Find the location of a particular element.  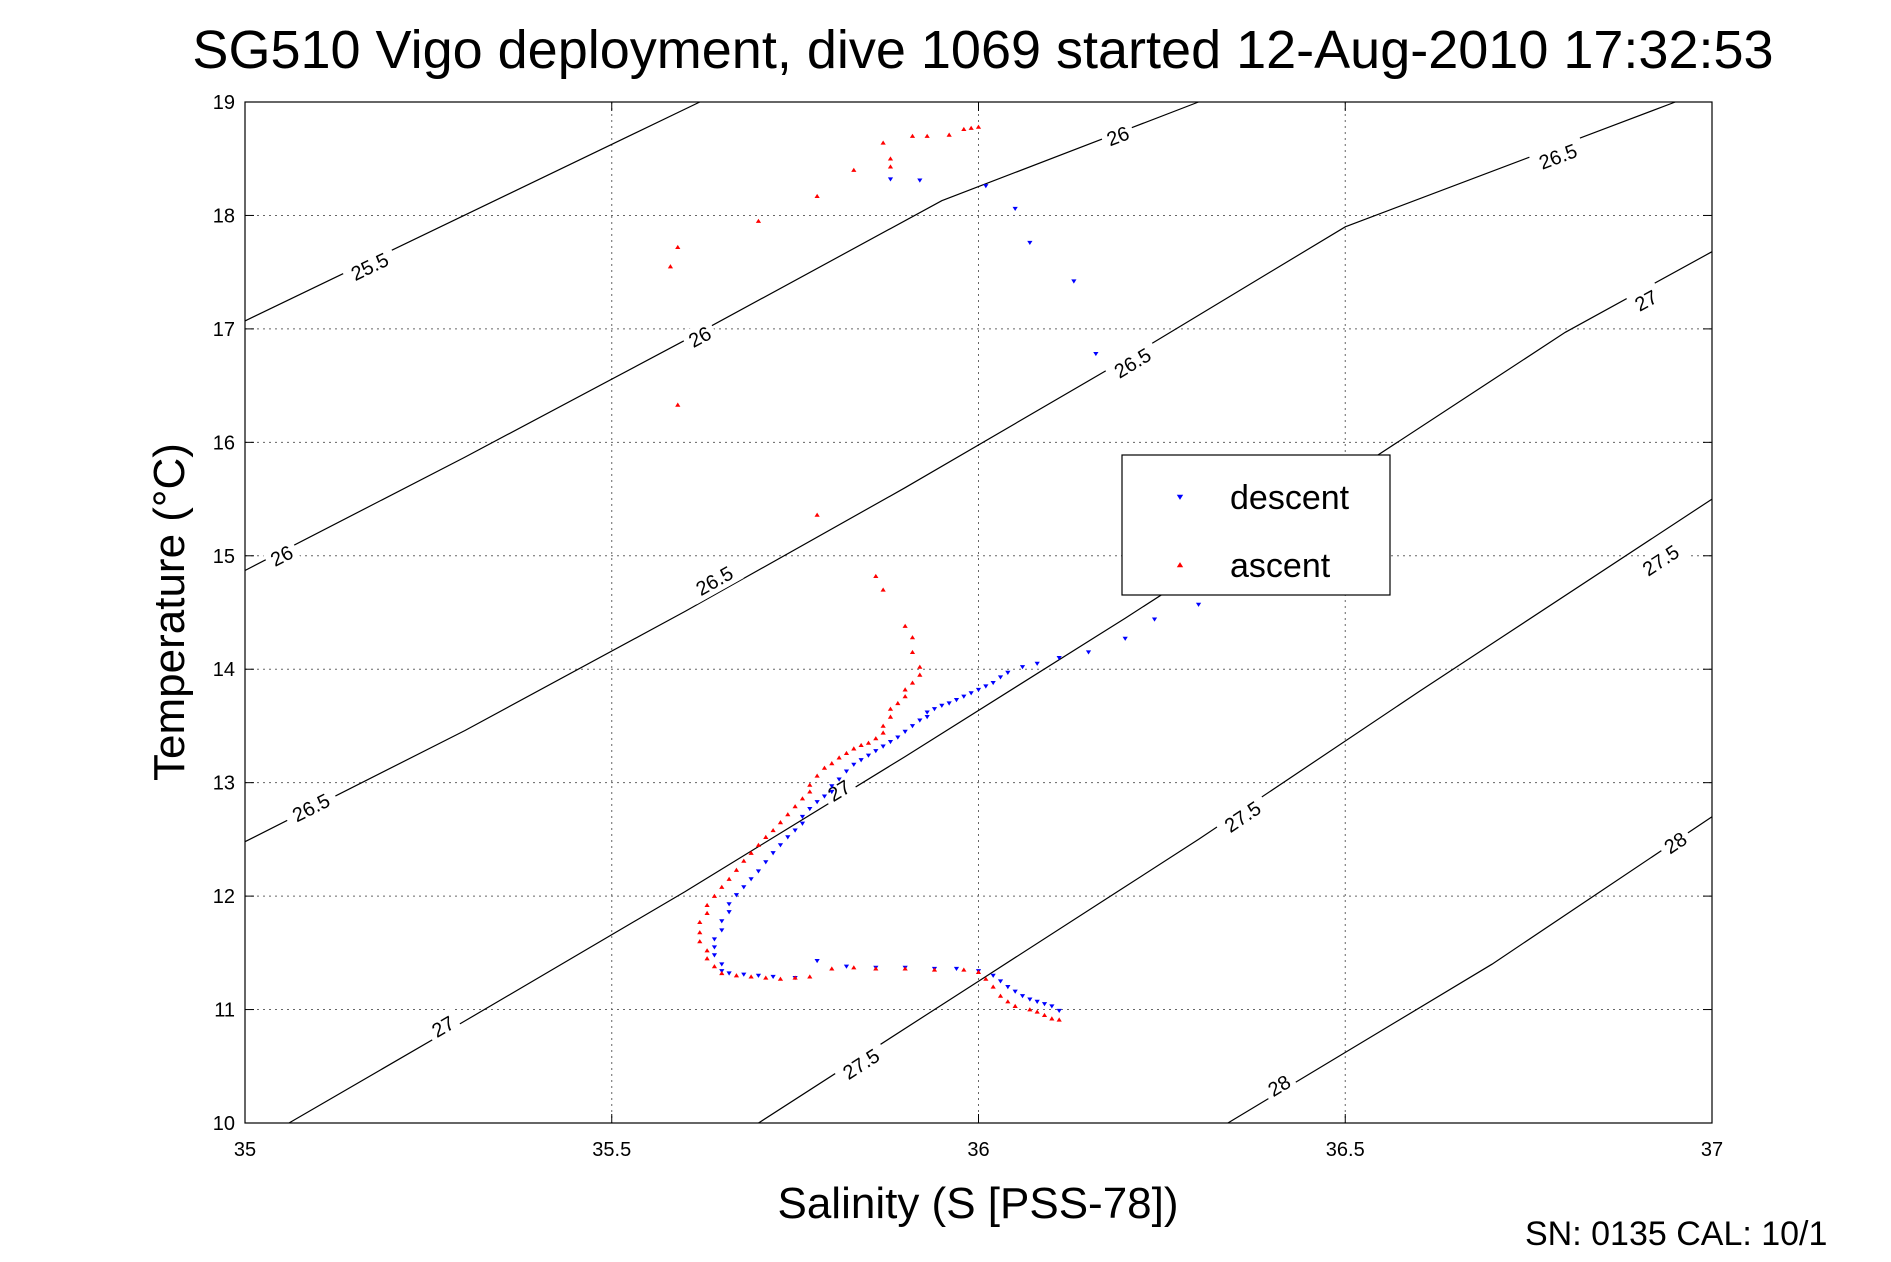

x-tick-label: 36 is located at coordinates (978, 1150).